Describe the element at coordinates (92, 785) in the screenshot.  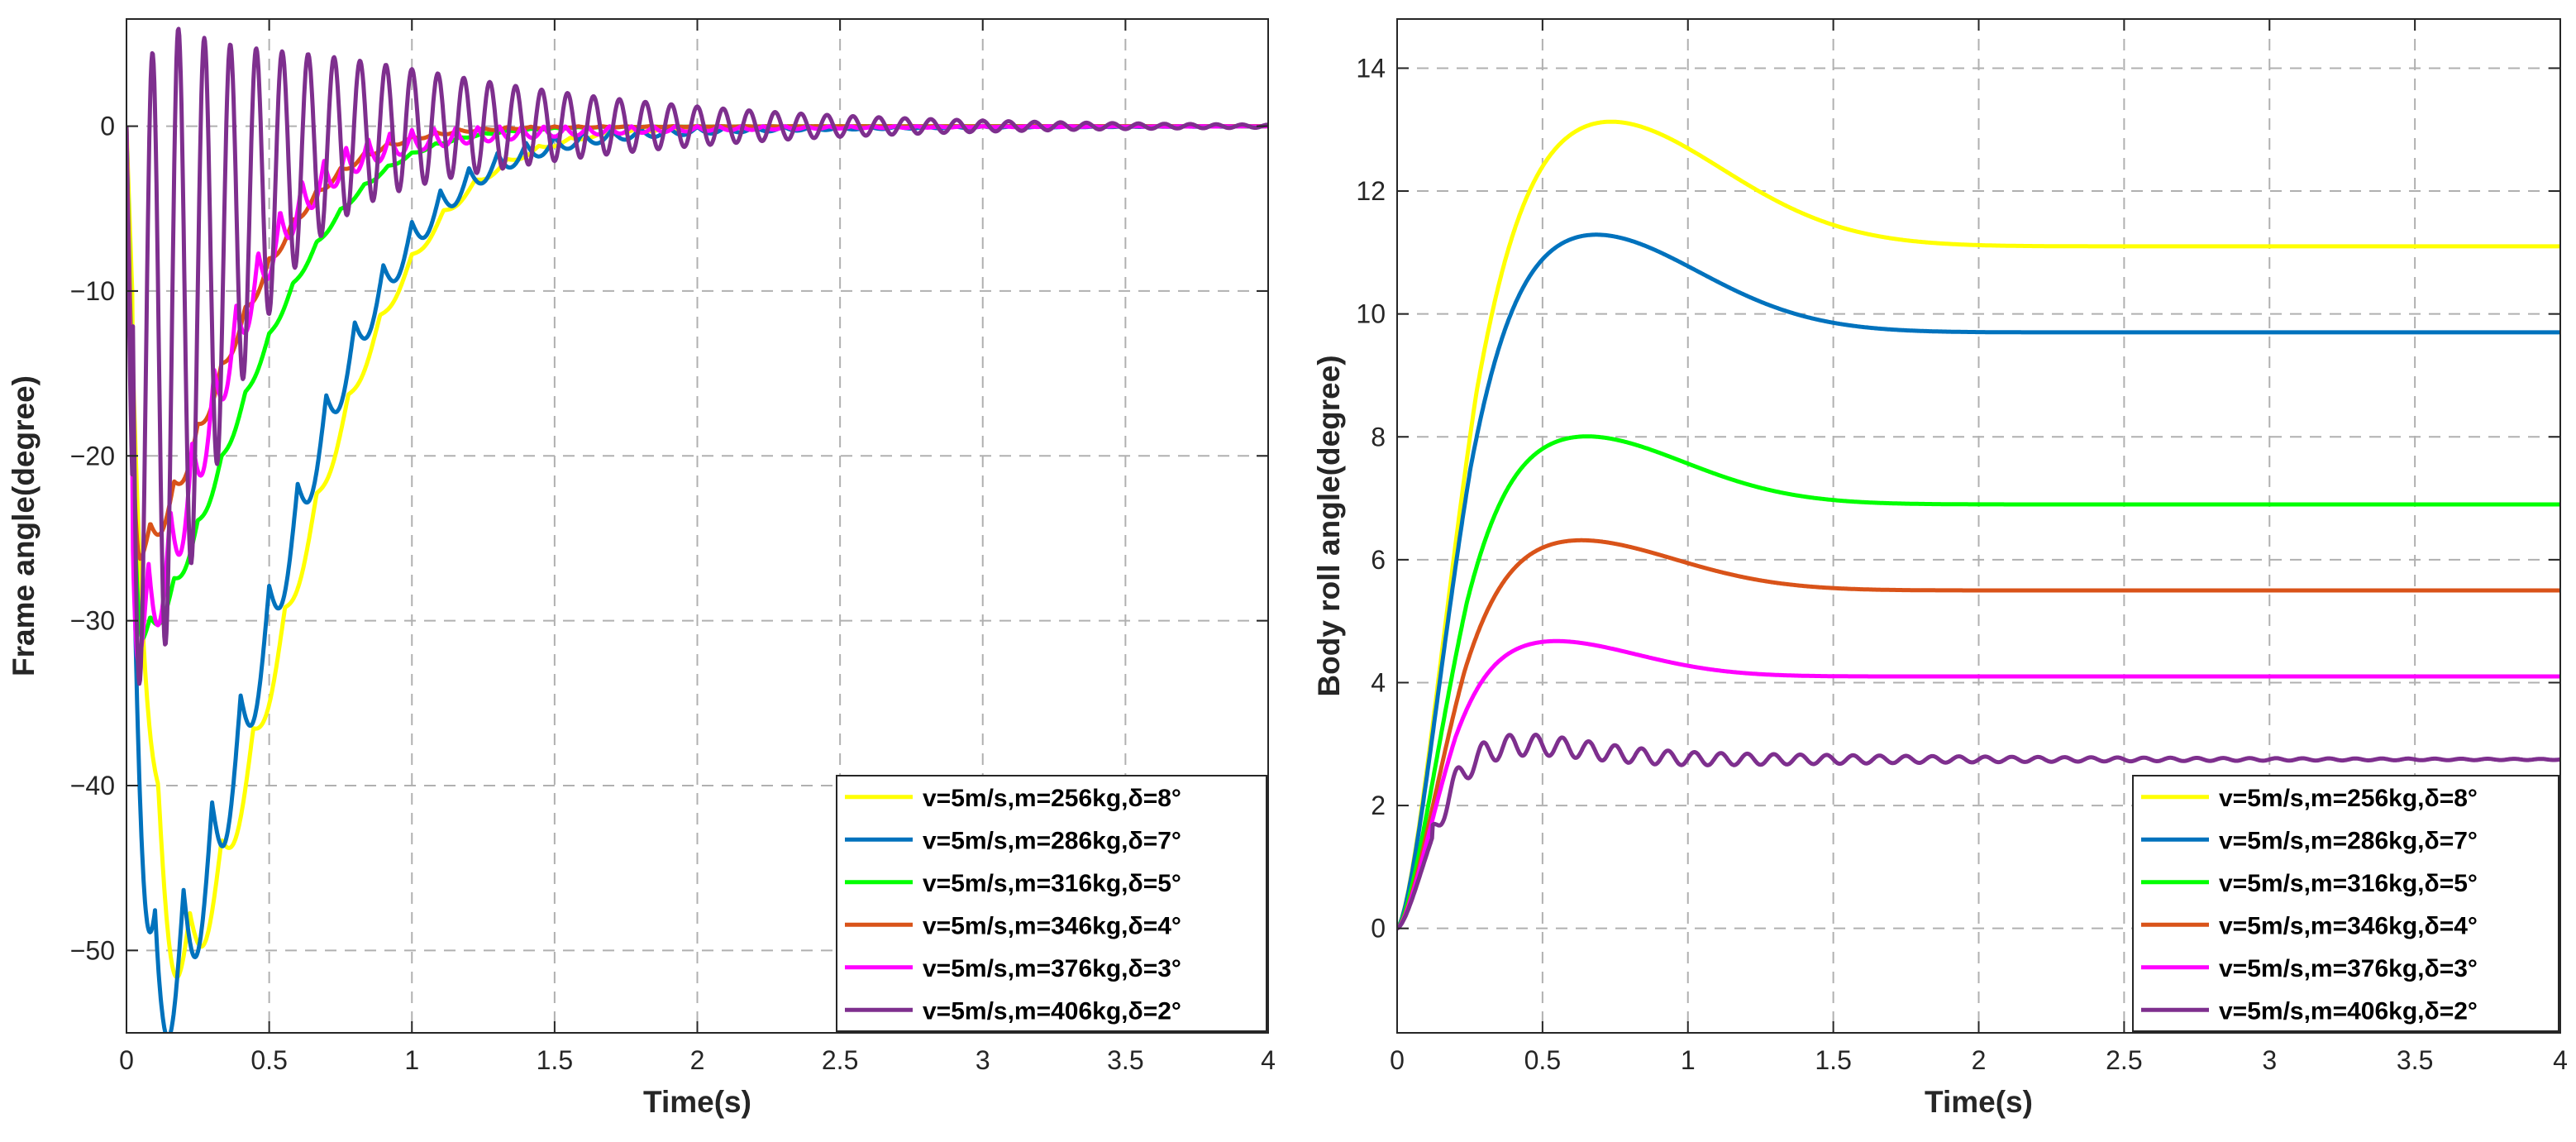
I see `y-tick-label: −40` at that location.